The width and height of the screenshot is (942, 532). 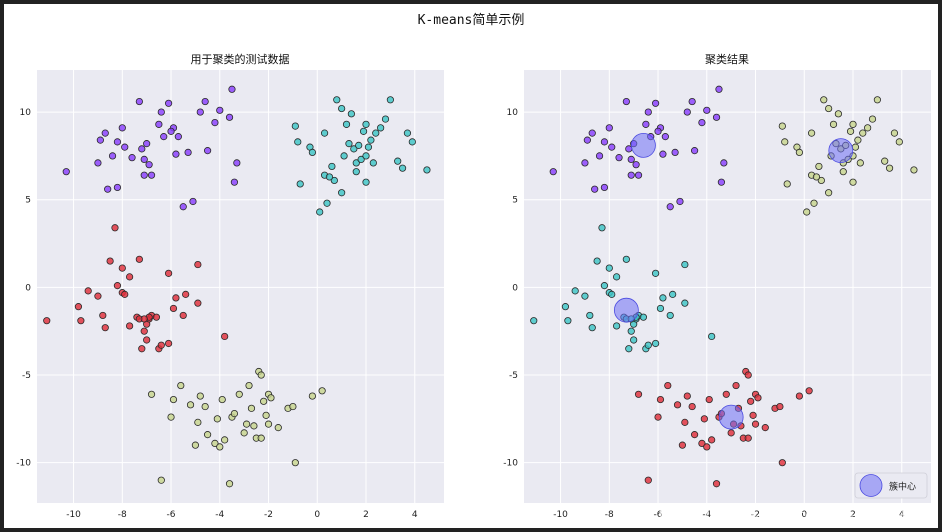 What do you see at coordinates (73, 515) in the screenshot?
I see `left-x-tick-label: -10` at bounding box center [73, 515].